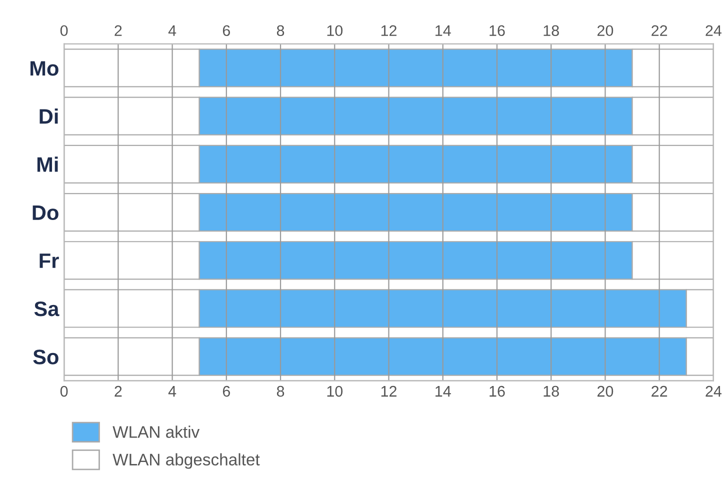  Describe the element at coordinates (64, 30) in the screenshot. I see `x2-tick-label: 0` at that location.